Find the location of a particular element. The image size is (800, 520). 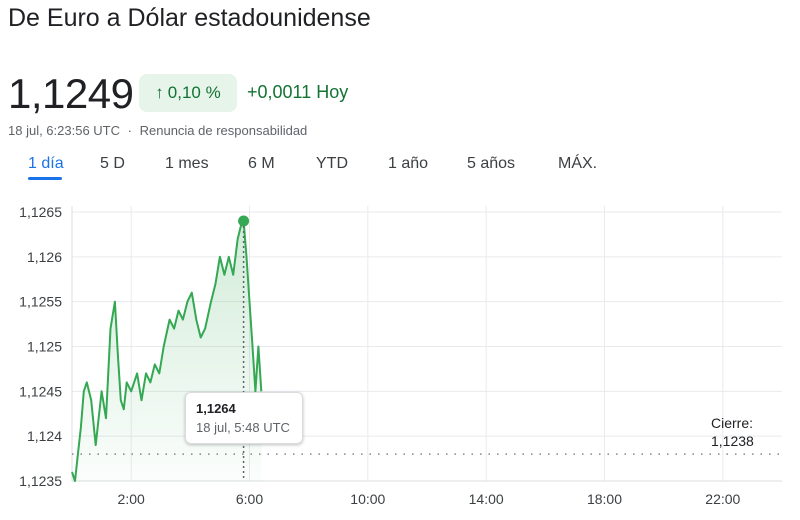

arrow-up-icon: ↑ is located at coordinates (159, 92).